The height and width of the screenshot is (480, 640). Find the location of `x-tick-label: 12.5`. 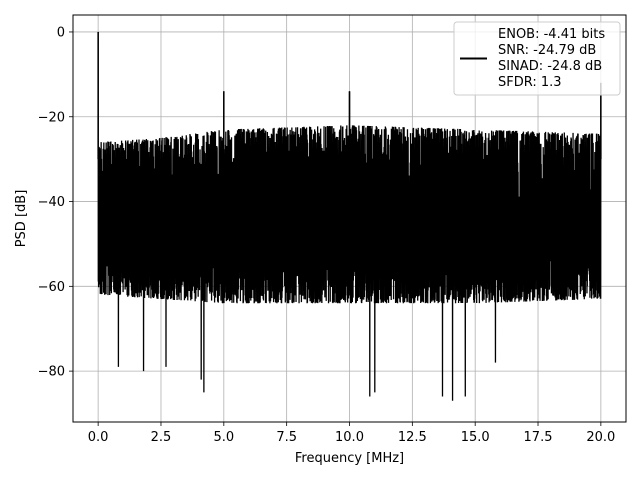

x-tick-label: 12.5 is located at coordinates (412, 437).